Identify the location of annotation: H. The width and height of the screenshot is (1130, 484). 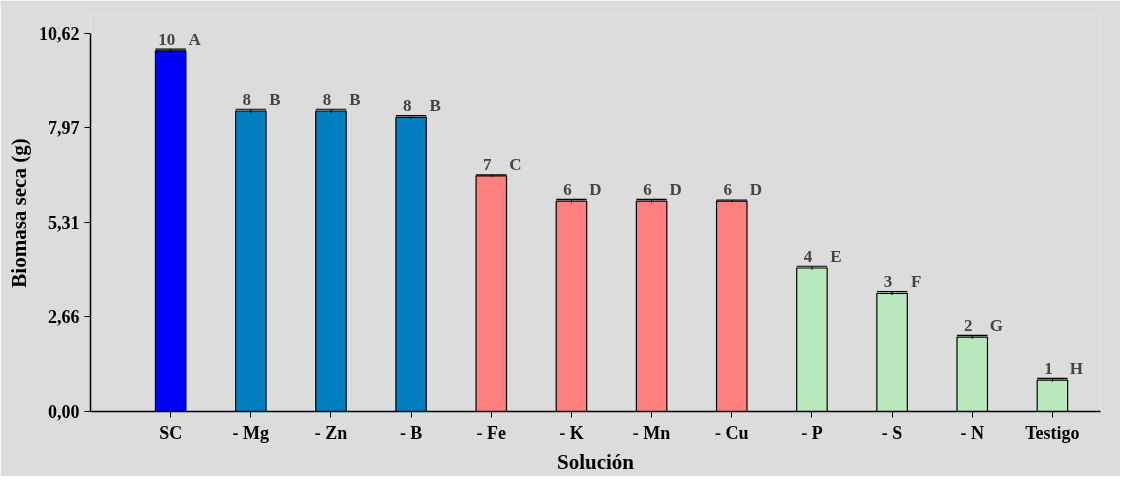
(1076, 369).